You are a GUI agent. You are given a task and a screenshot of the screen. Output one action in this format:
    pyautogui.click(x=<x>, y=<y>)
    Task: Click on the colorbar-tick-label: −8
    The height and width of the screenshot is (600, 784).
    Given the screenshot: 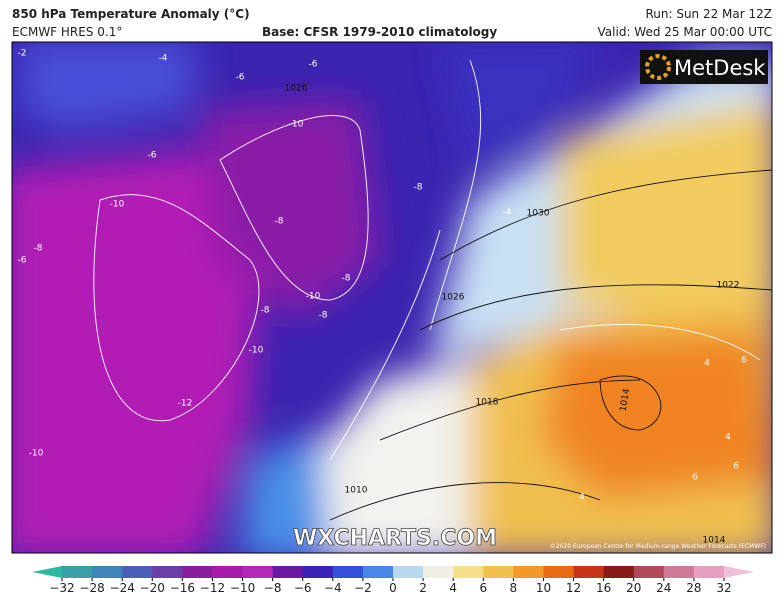 What is the action you would take?
    pyautogui.click(x=273, y=588)
    